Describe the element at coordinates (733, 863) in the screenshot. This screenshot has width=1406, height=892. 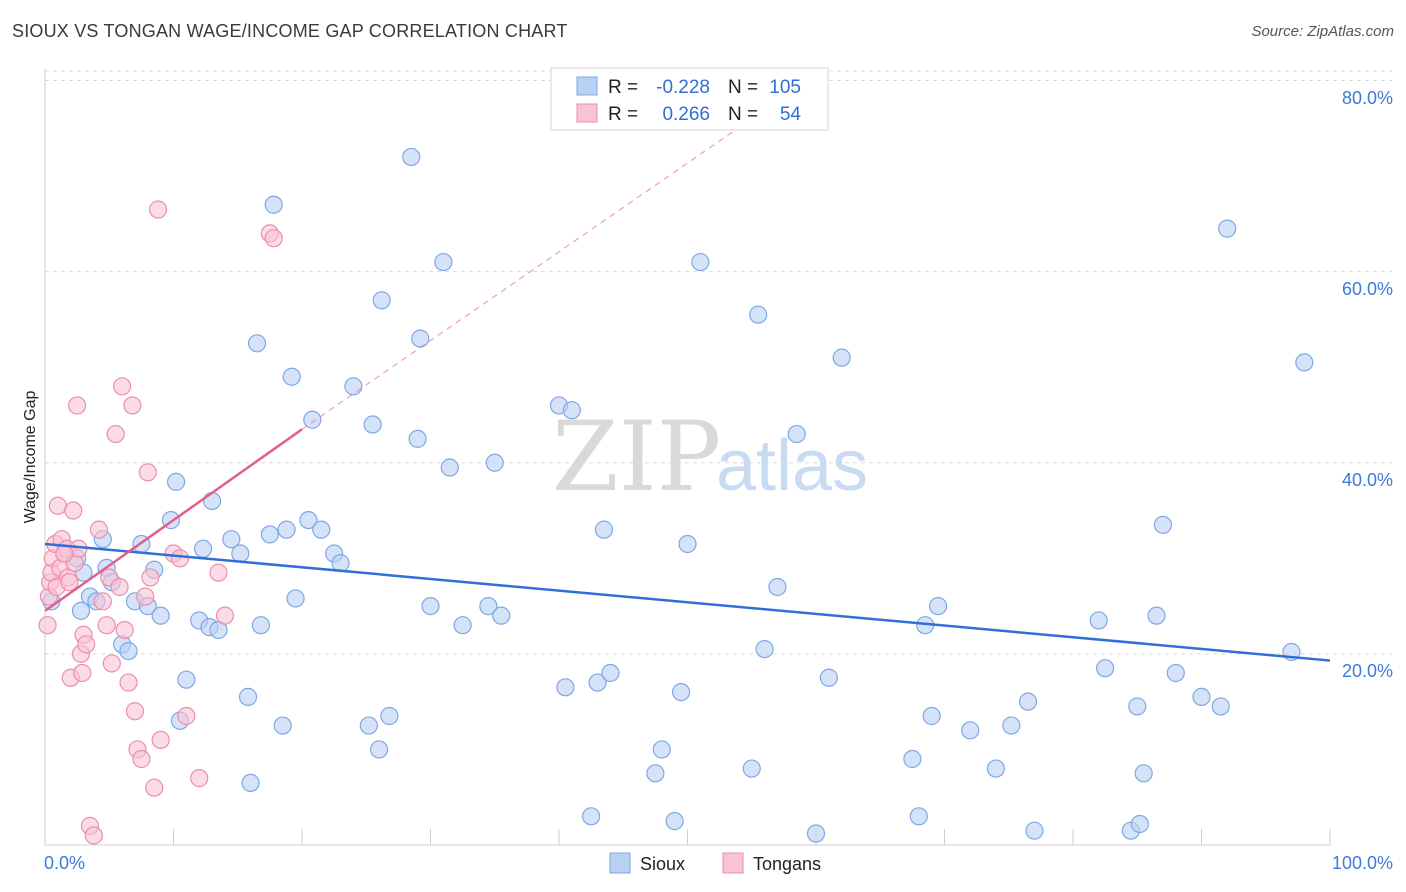
I see `bottom-legend-swatch-tongans` at that location.